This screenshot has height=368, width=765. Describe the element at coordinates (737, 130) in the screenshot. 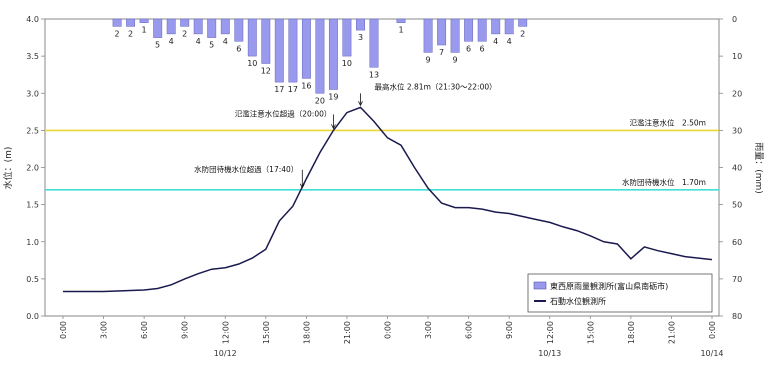

I see `right-tick-label: 30` at that location.